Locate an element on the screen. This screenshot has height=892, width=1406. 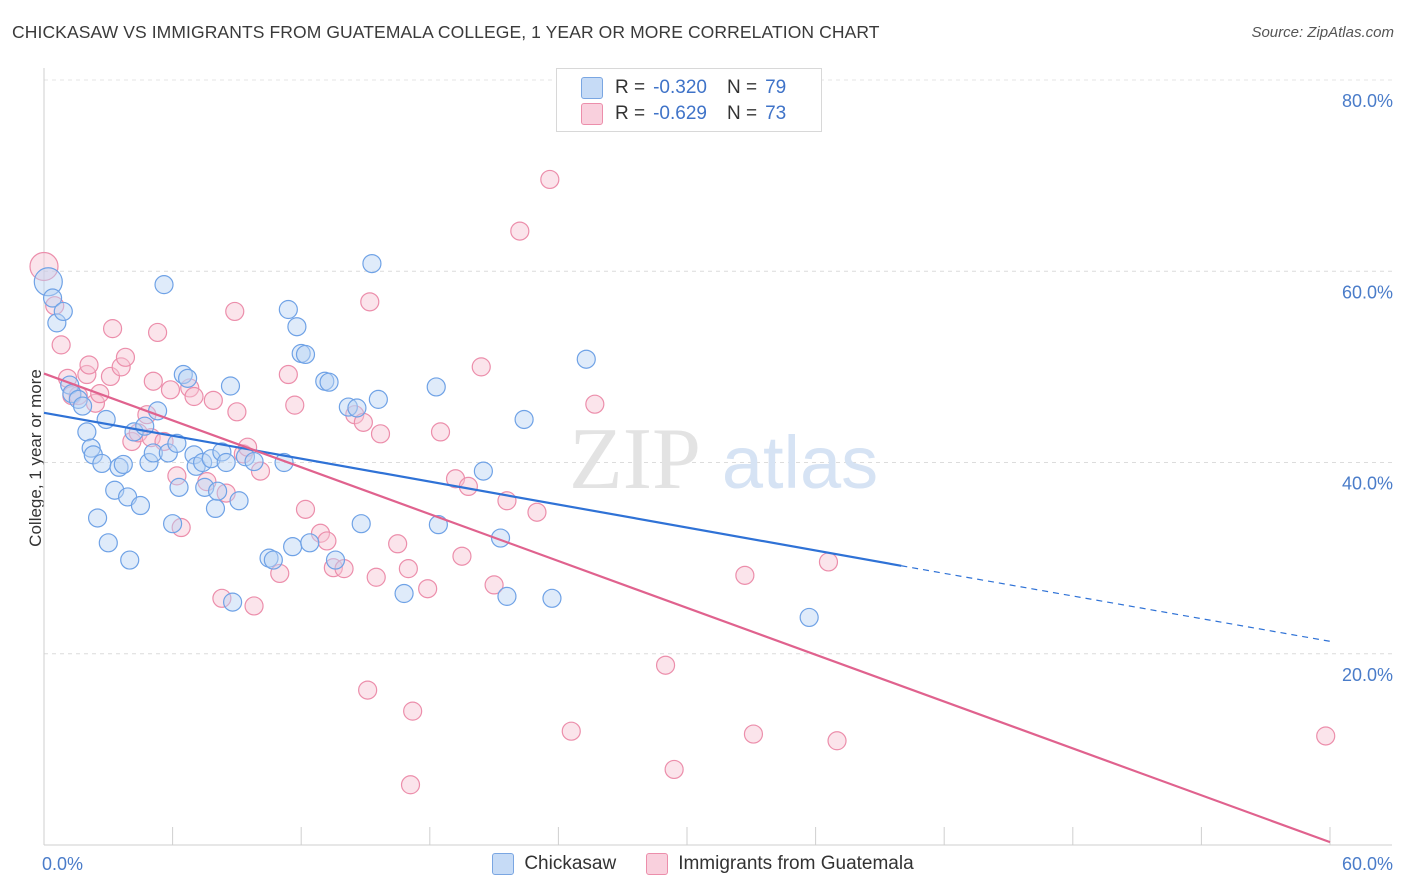
watermark-zip: ZIP is located at coordinates (635, 459).